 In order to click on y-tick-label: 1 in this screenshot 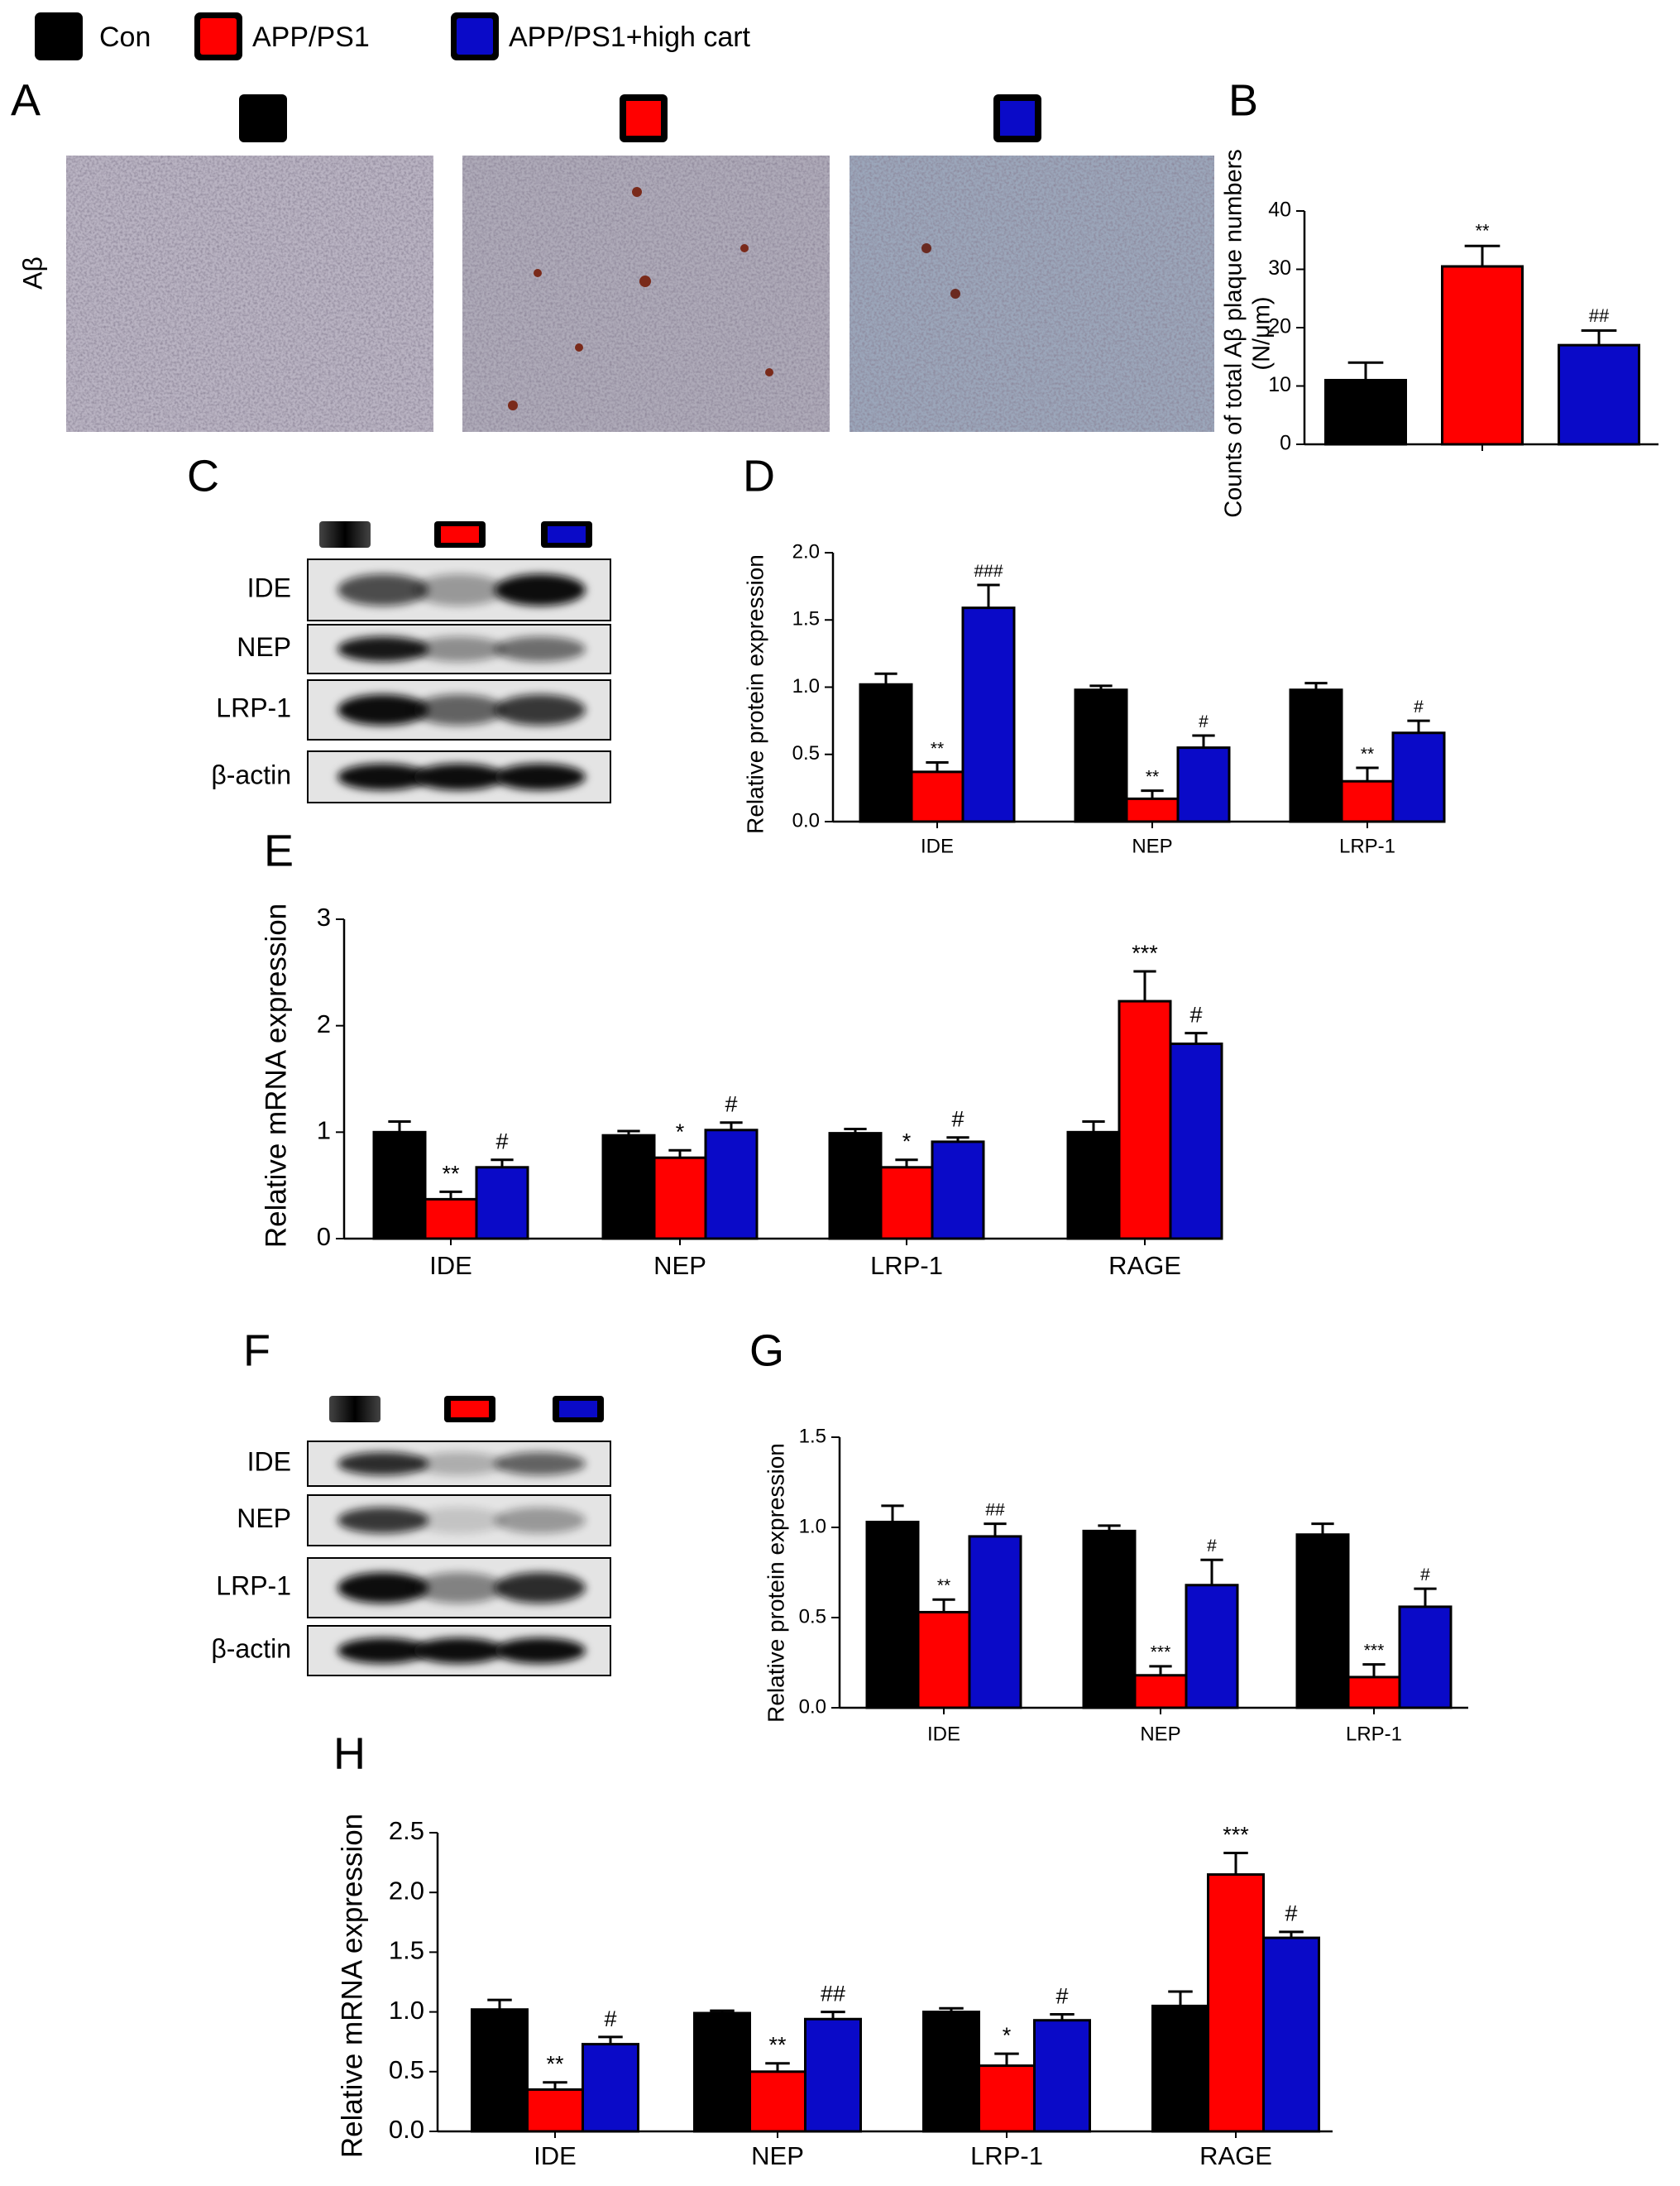, I will do `click(324, 1131)`.